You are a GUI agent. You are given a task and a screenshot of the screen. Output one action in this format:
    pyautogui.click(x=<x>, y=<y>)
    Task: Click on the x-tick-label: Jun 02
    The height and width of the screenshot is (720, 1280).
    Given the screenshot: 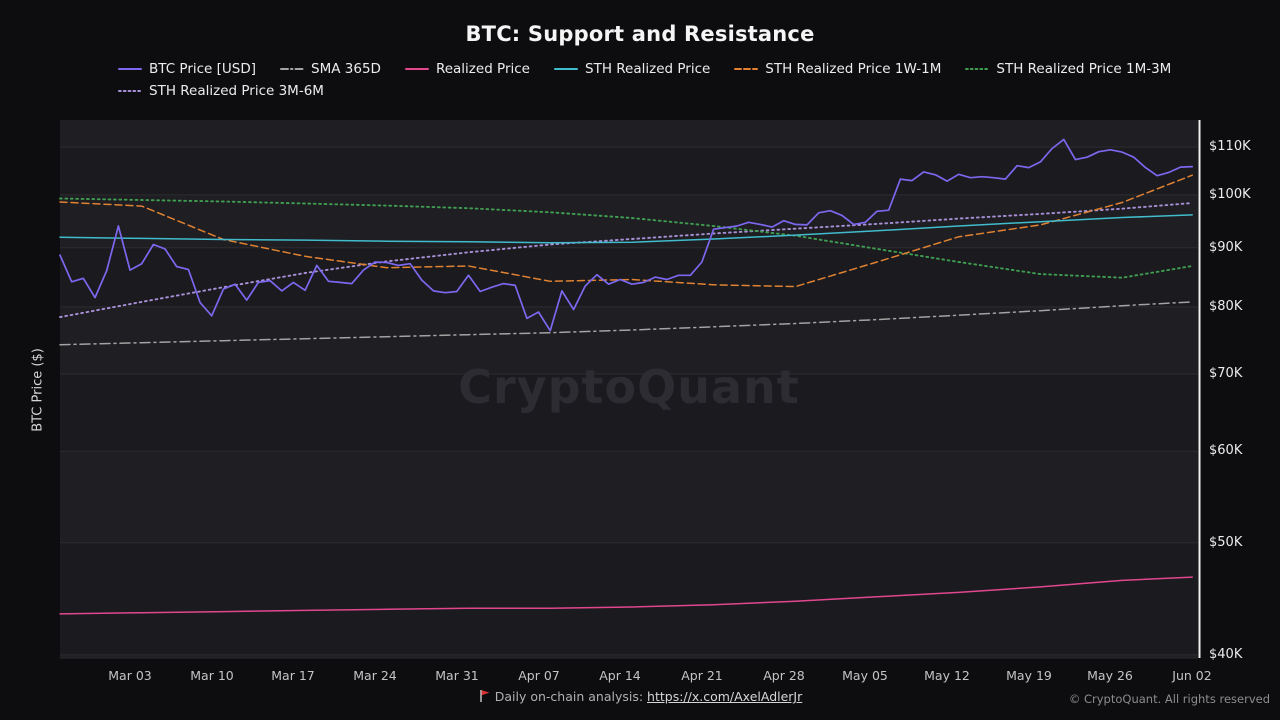 What is the action you would take?
    pyautogui.click(x=1192, y=675)
    